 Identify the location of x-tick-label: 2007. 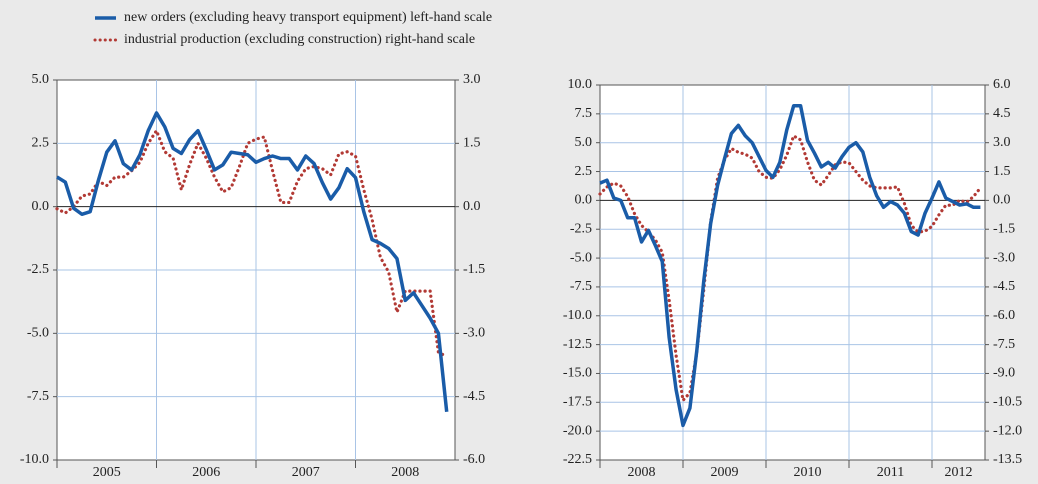
(306, 472).